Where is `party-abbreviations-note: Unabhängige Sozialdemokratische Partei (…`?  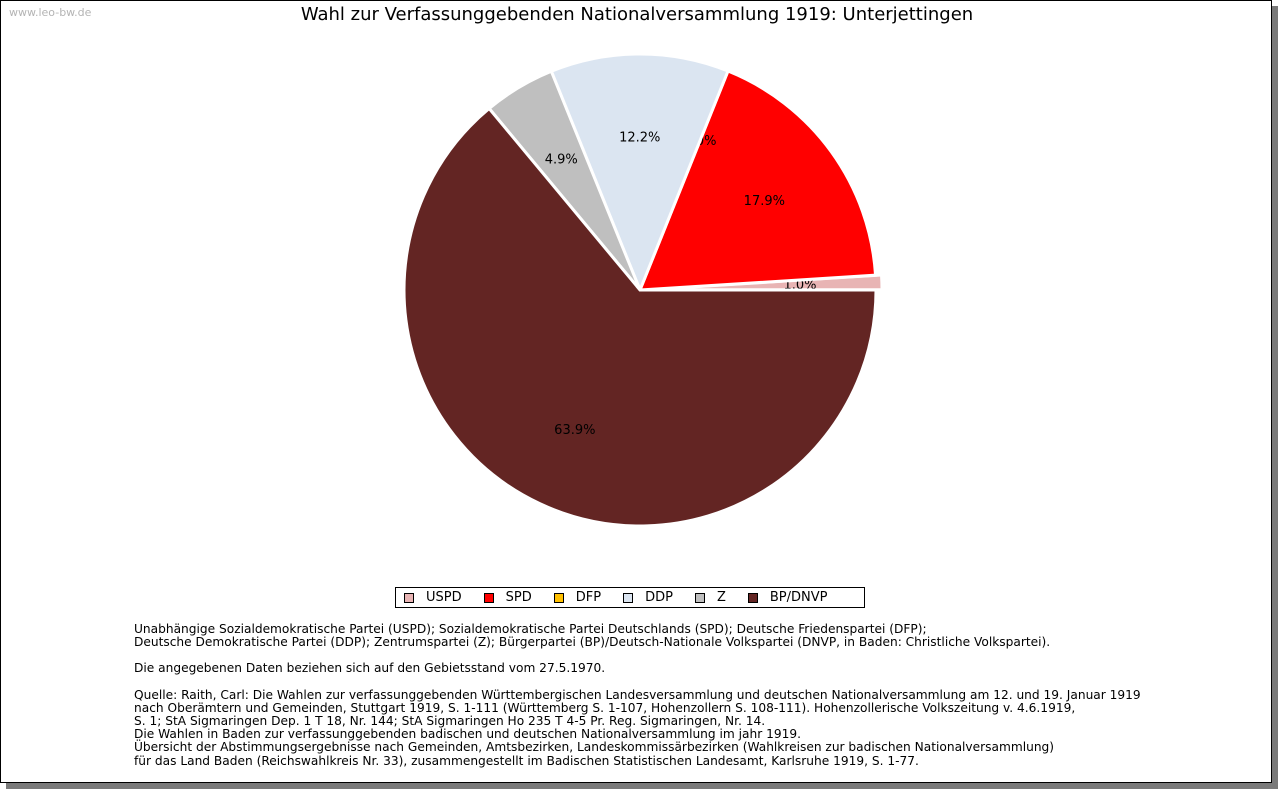
party-abbreviations-note: Unabhängige Sozialdemokratische Partei (… is located at coordinates (592, 636).